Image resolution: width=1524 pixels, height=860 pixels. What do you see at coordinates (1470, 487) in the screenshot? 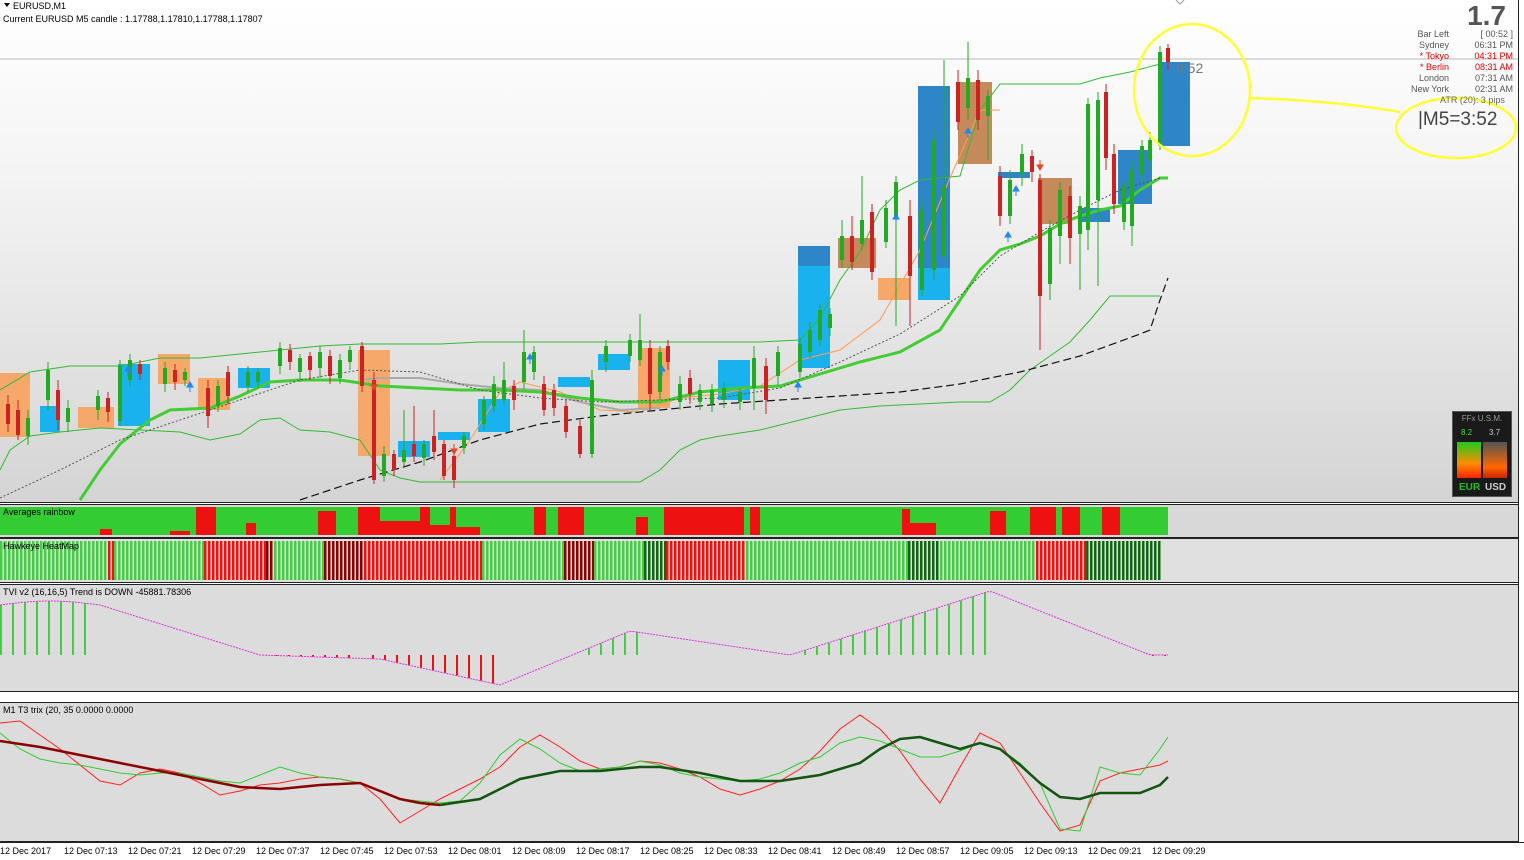
I see `ffx-eur-label: EUR` at bounding box center [1470, 487].